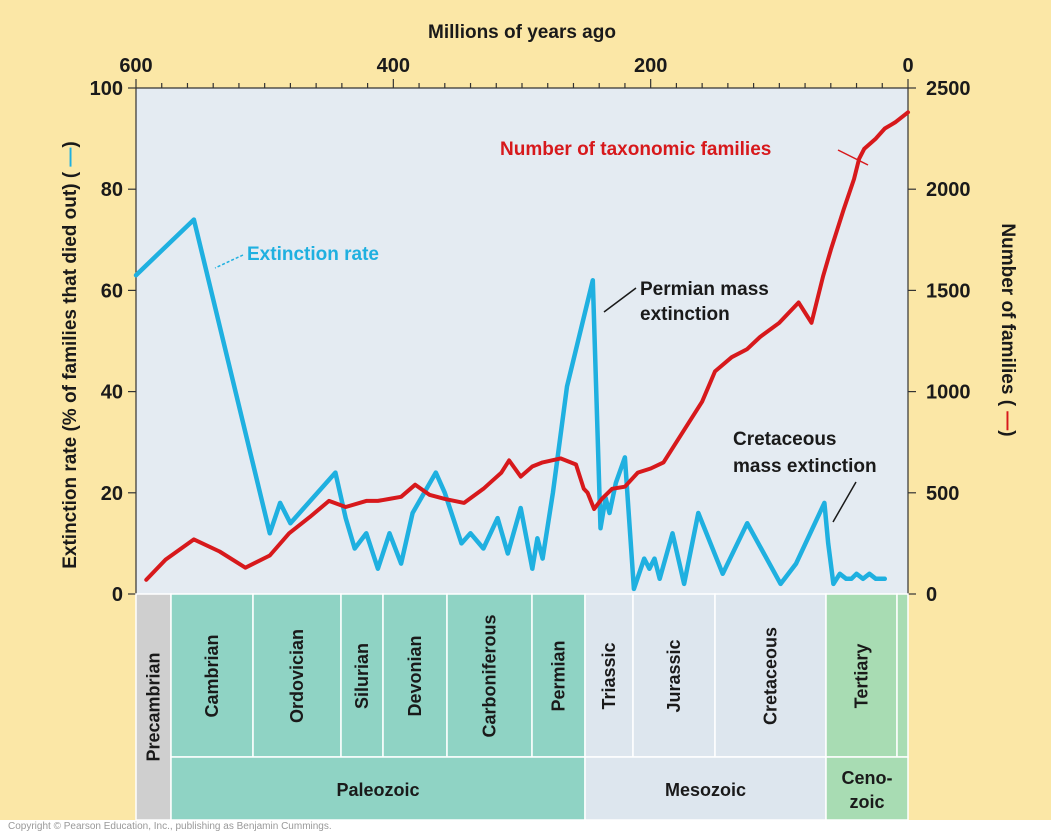 The width and height of the screenshot is (1051, 833). I want to click on x-tick-label: 0, so click(907, 66).